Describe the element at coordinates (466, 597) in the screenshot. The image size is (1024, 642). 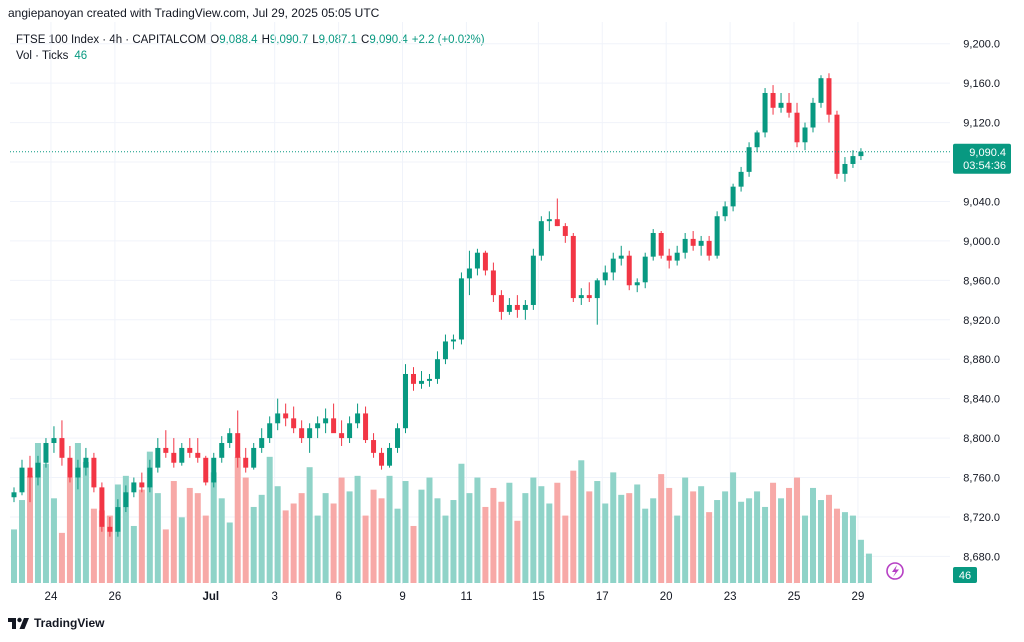
I see `x-tick-label: 11` at that location.